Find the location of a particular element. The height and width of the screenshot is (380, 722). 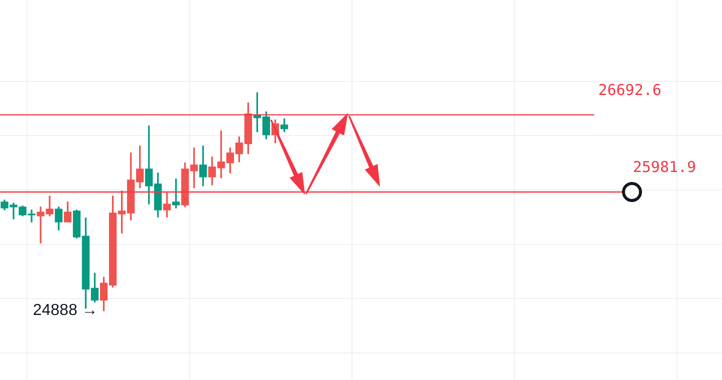

annotation: 24888 → is located at coordinates (65, 311).